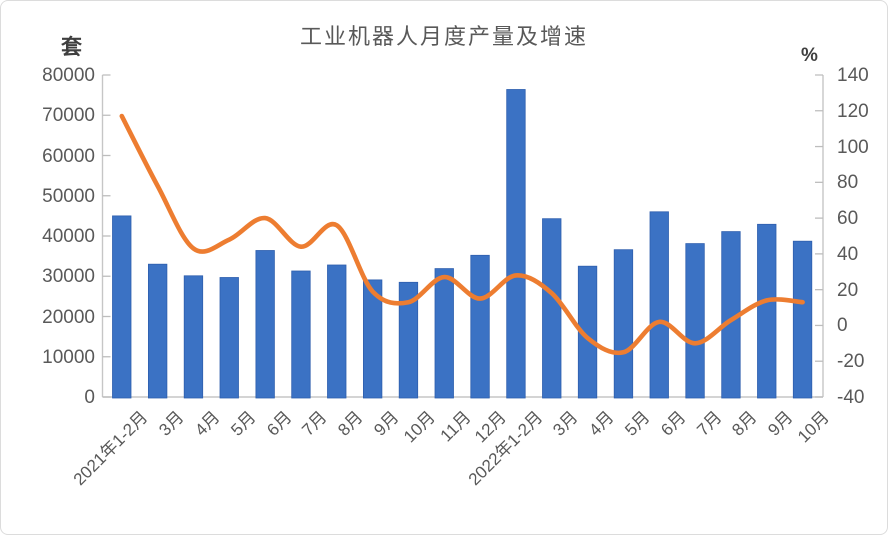 The width and height of the screenshot is (888, 535). I want to click on right-axis-tick-label: 100, so click(853, 147).